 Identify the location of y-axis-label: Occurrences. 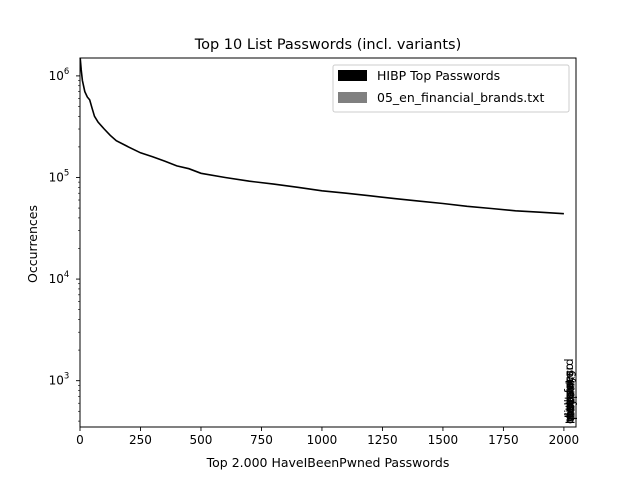
(32, 244).